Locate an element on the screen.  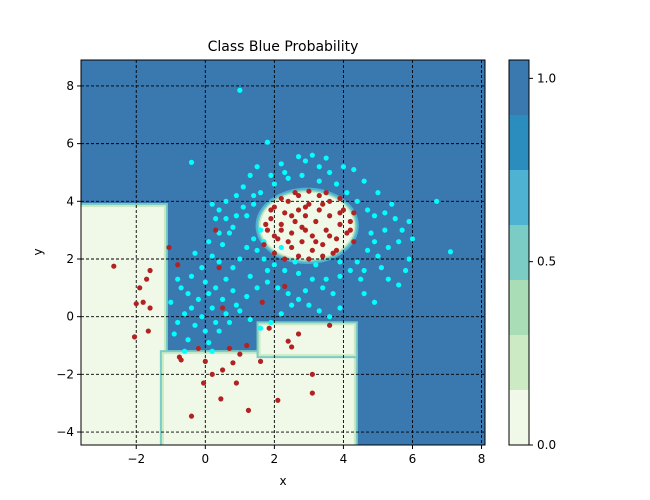
region-red-low-bottom-step is located at coordinates (307, 340).